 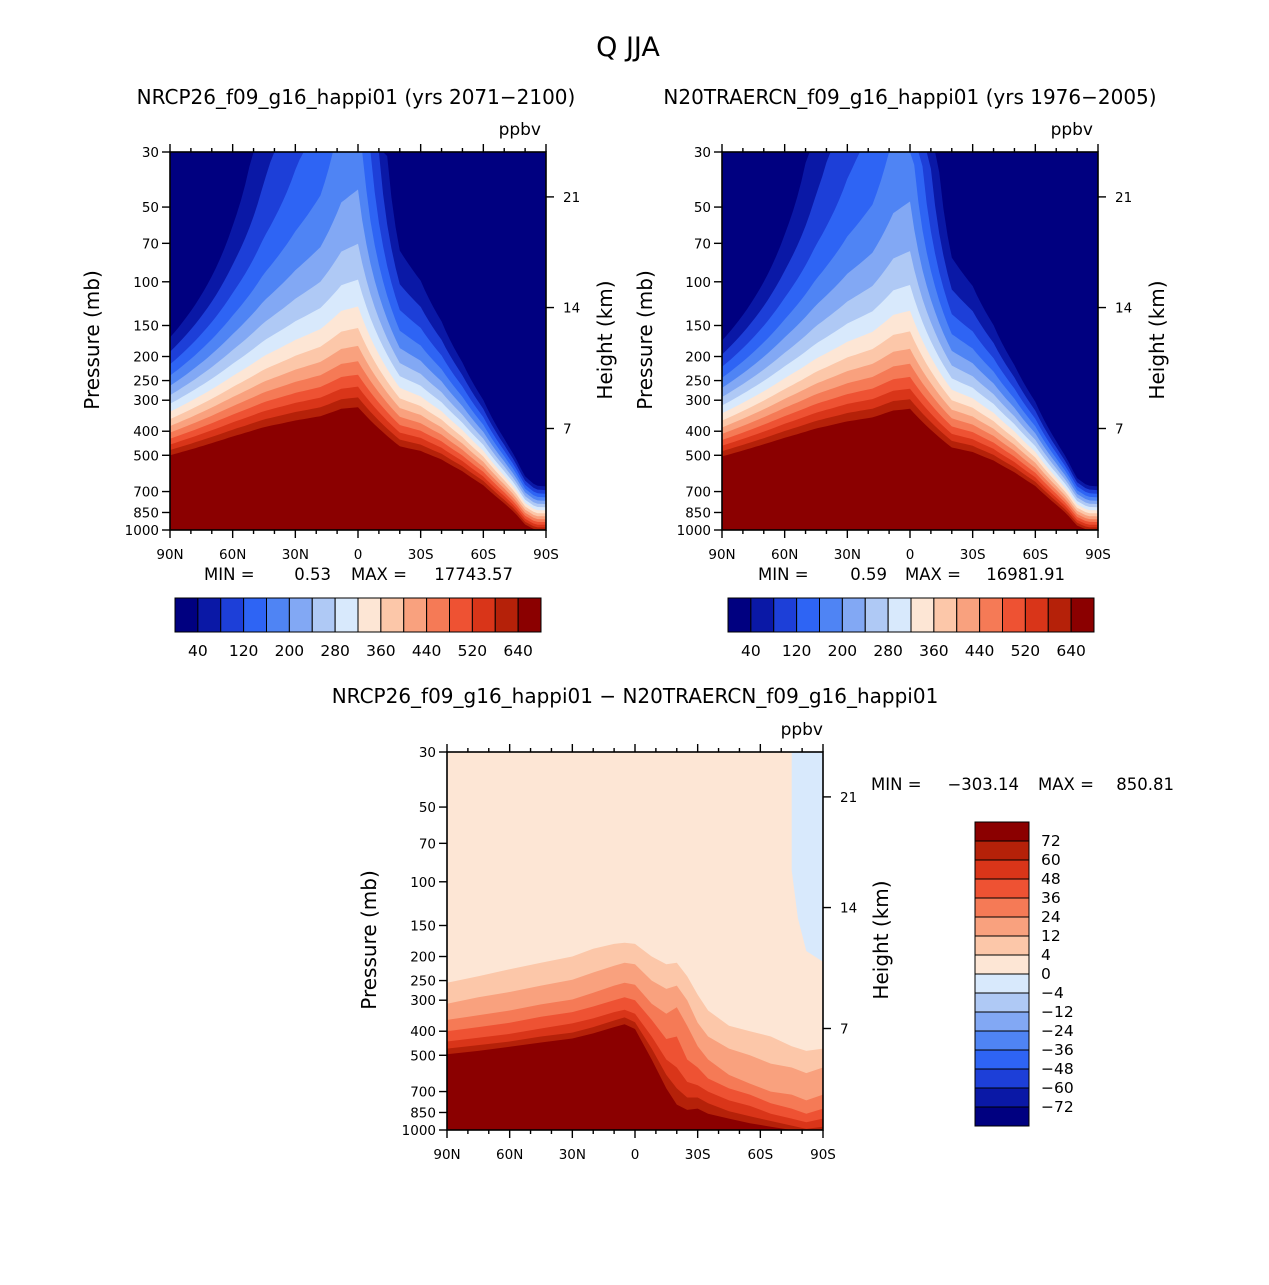 What do you see at coordinates (1051, 936) in the screenshot?
I see `colorbar-label: 12` at bounding box center [1051, 936].